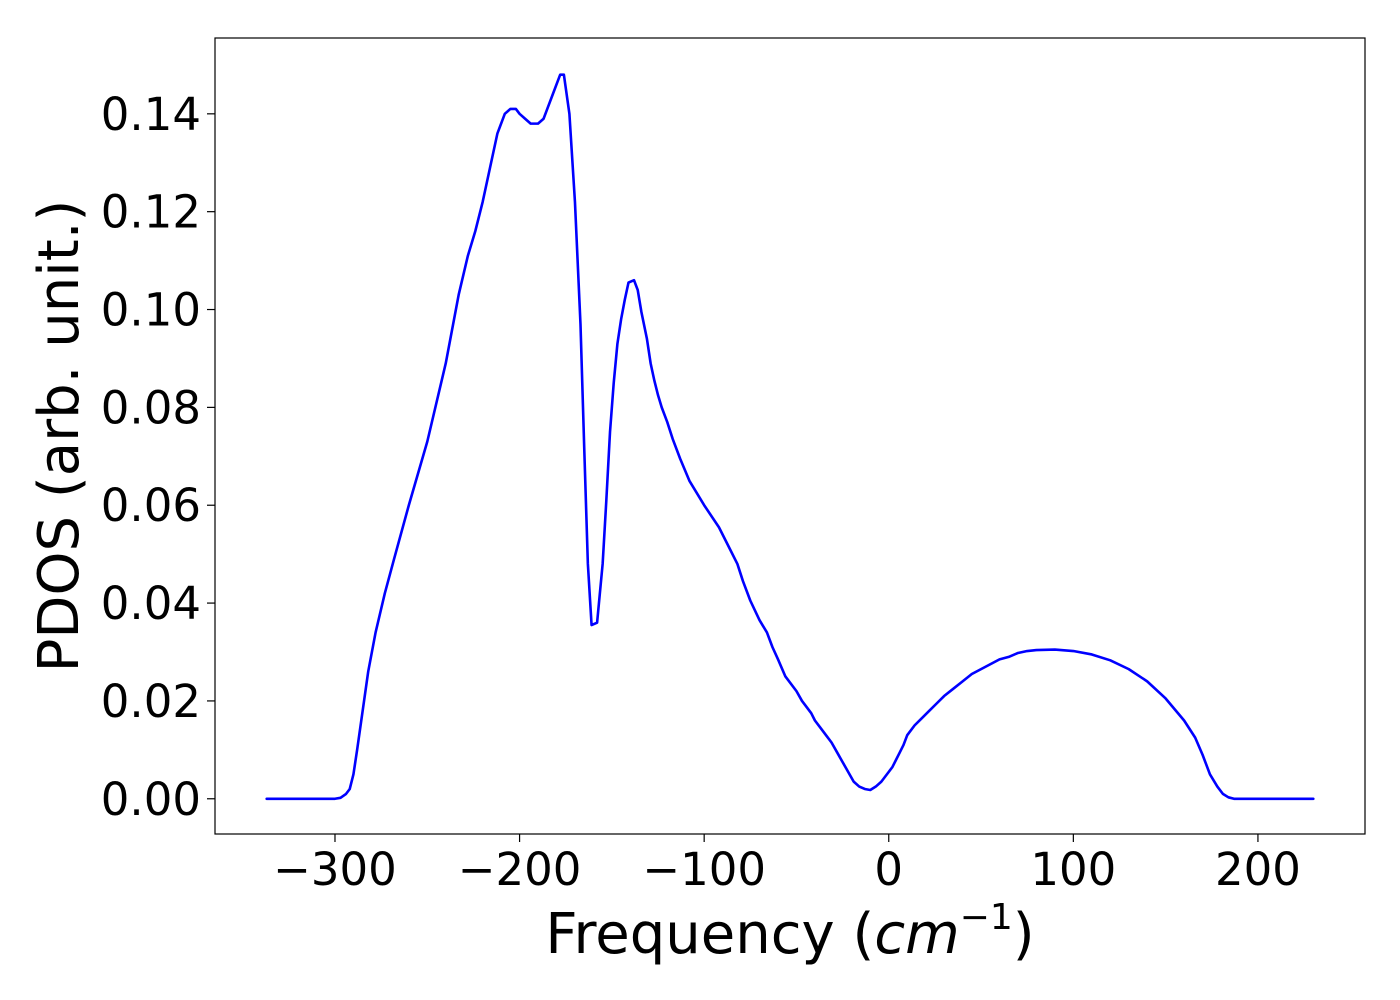 Image resolution: width=1400 pixels, height=1000 pixels. What do you see at coordinates (151, 407) in the screenshot?
I see `y-tick-label: 0.08` at bounding box center [151, 407].